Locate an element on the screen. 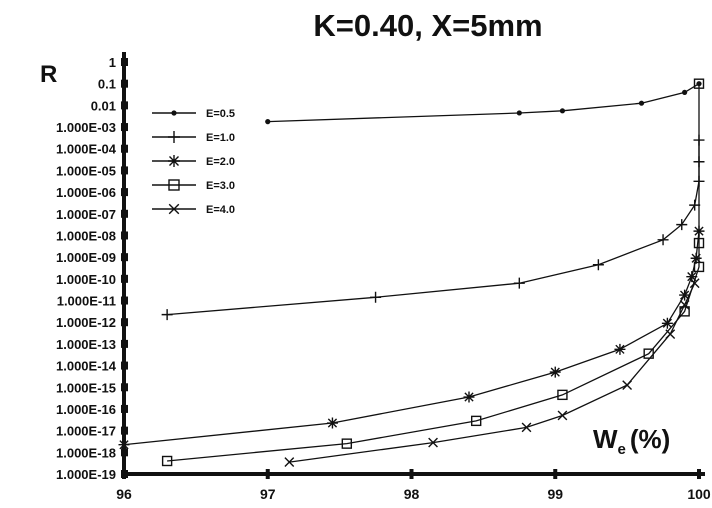 The image size is (712, 508). y-tick-label: 1.000E-09 is located at coordinates (86, 257).